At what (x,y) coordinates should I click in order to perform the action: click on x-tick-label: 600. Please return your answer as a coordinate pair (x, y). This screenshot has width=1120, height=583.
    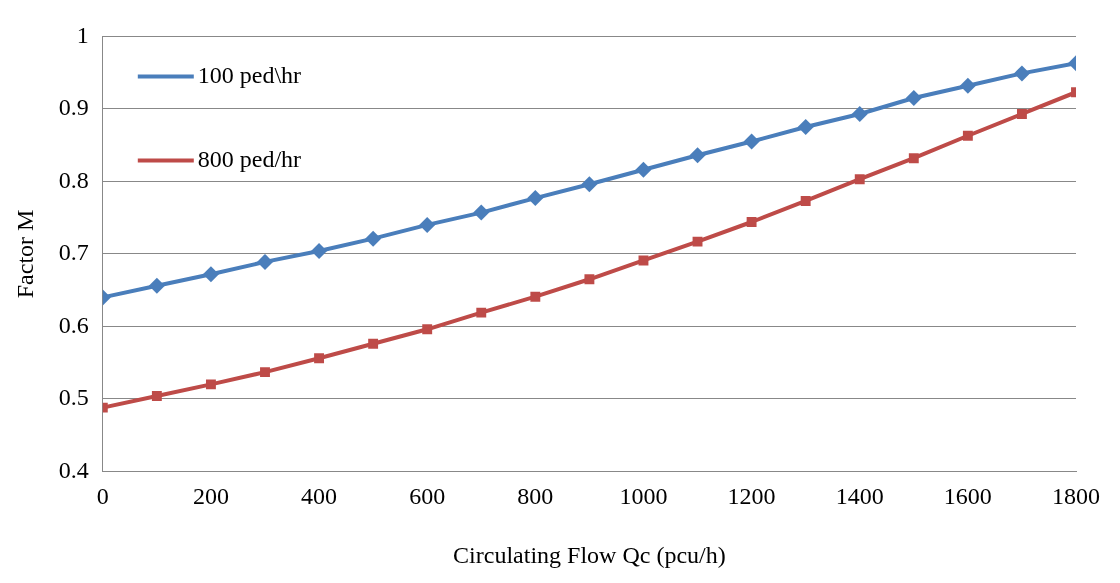
    Looking at the image, I should click on (427, 496).